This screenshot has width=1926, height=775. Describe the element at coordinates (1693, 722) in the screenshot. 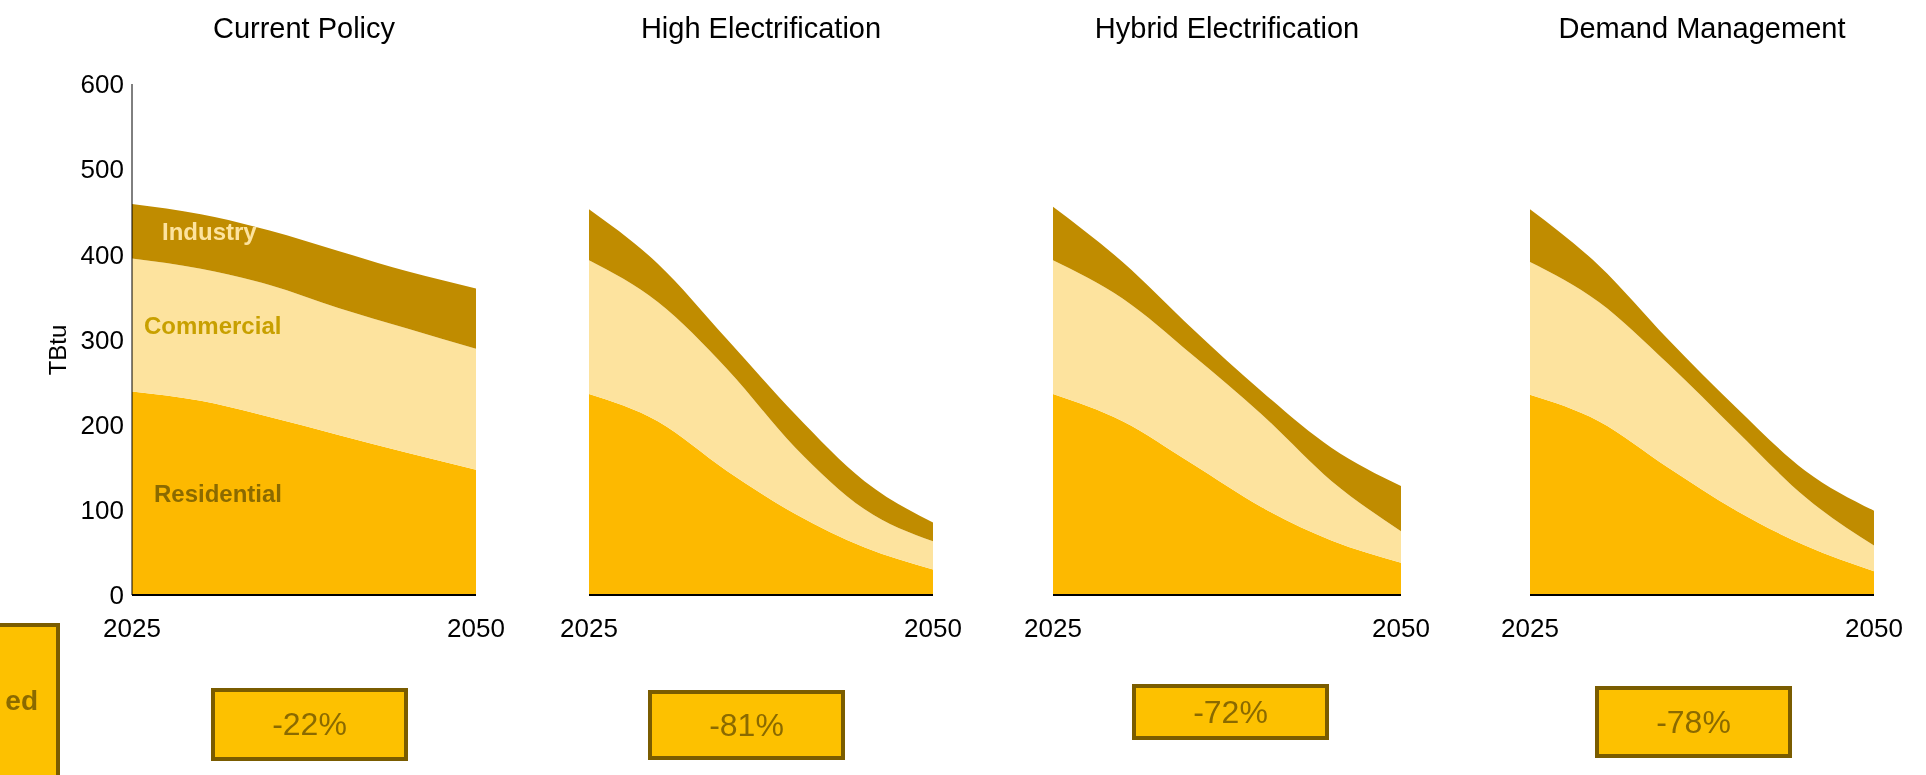

I see `callout-box: -78%` at that location.